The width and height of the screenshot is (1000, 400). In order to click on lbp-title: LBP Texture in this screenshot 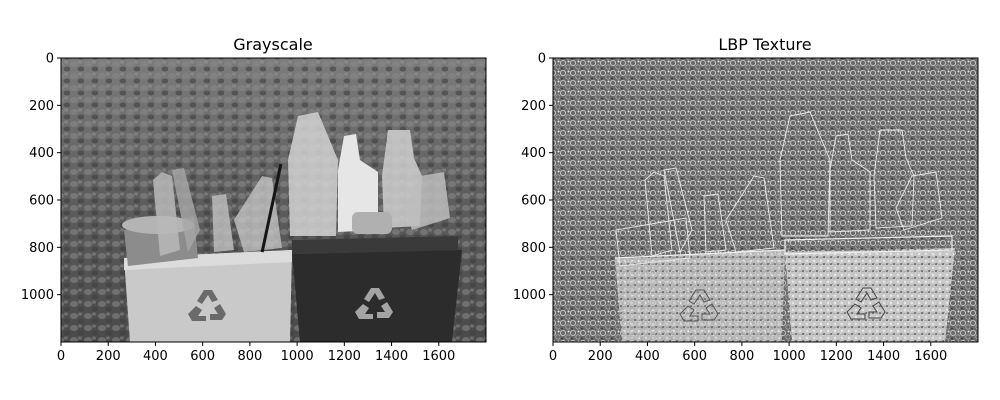, I will do `click(764, 44)`.